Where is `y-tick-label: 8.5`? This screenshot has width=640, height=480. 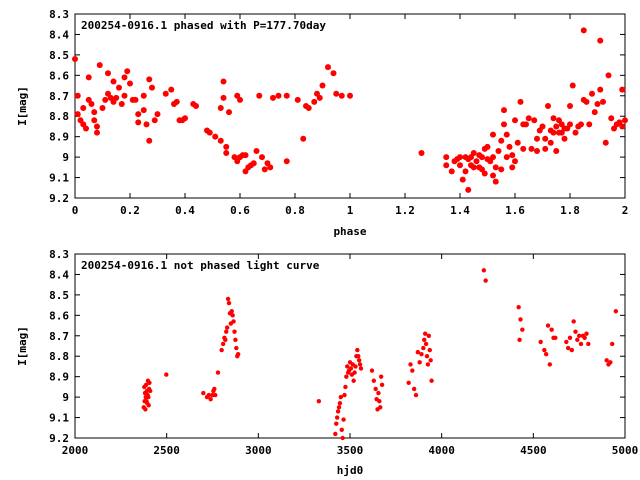 y-tick-label: 8.5 is located at coordinates (59, 55).